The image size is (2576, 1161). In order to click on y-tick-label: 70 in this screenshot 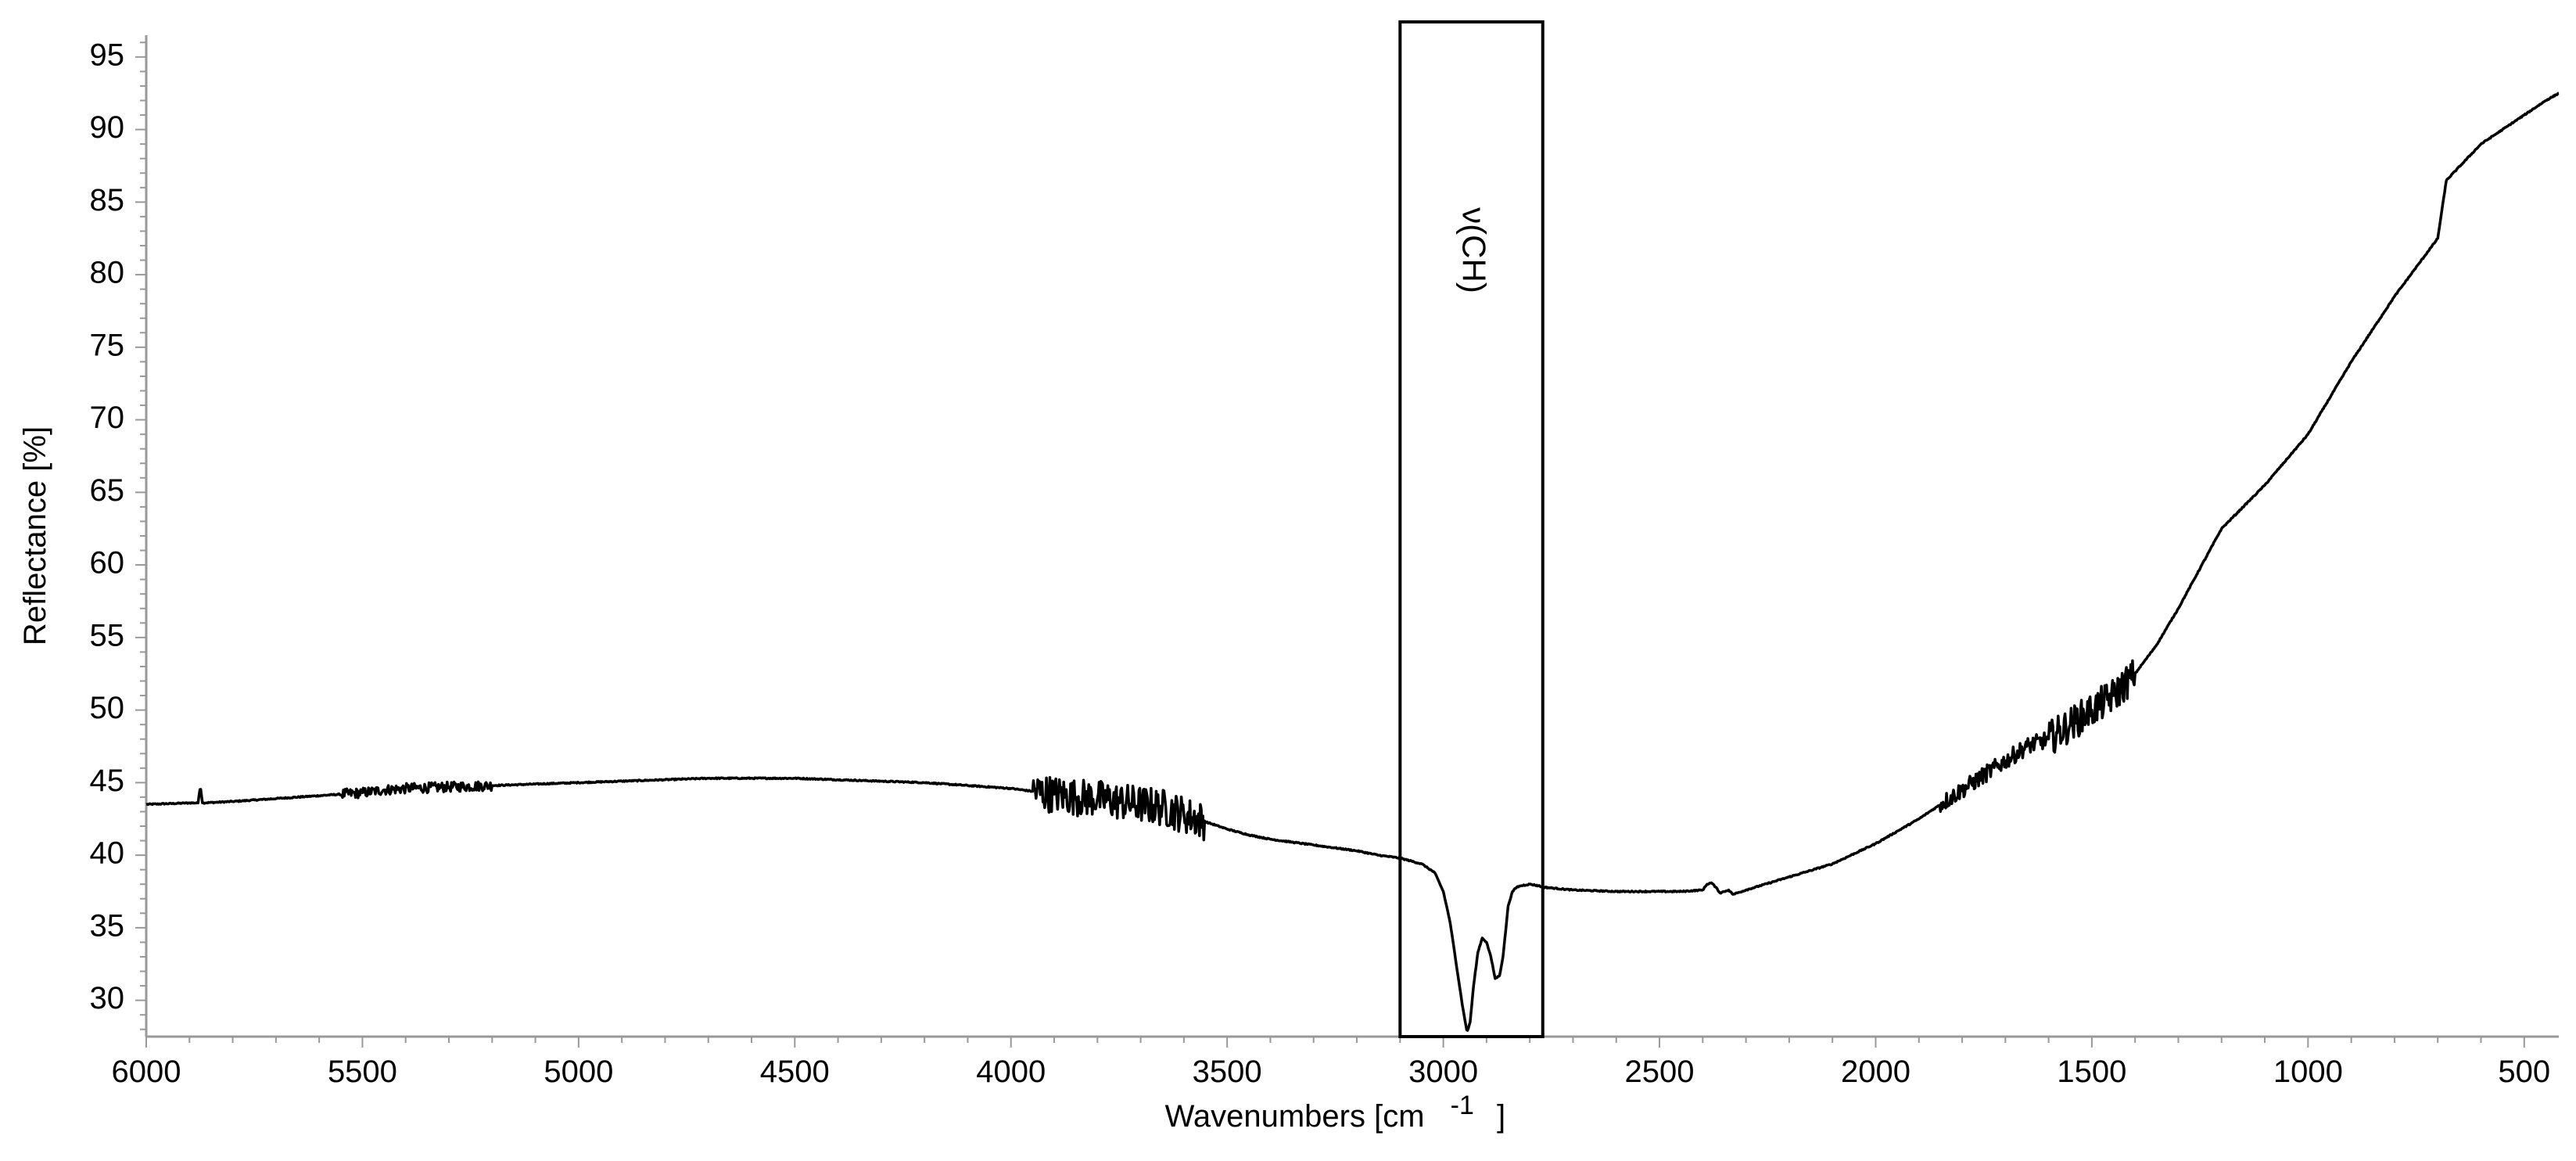, I will do `click(107, 418)`.